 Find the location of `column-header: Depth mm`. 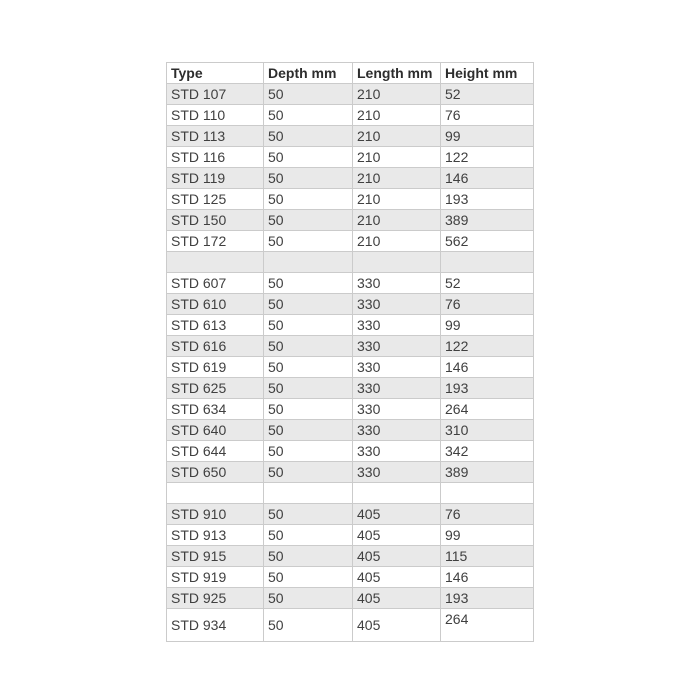

column-header: Depth mm is located at coordinates (308, 73).